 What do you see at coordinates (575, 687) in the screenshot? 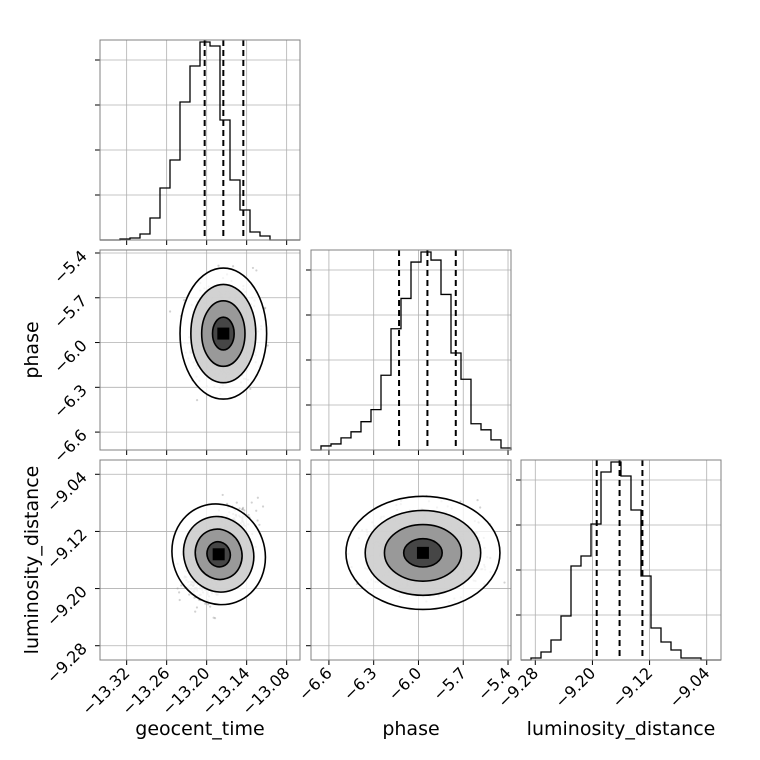
I see `x-tick-label: −9.20` at bounding box center [575, 687].